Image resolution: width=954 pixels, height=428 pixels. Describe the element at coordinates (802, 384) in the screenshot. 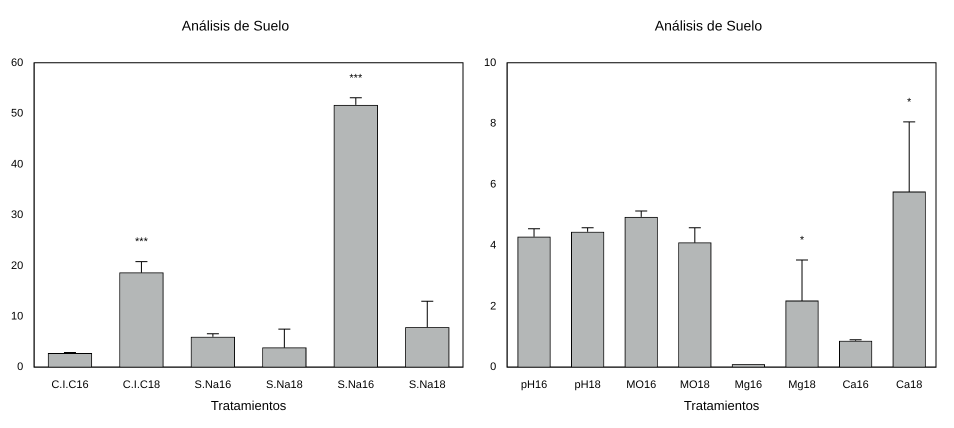

I see `x-tick-label: Mg18` at that location.